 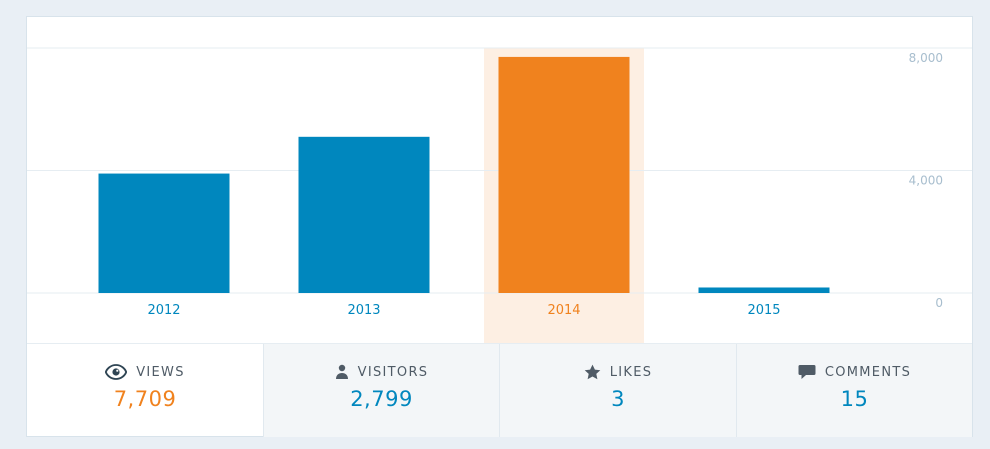 What do you see at coordinates (807, 372) in the screenshot?
I see `comment-icon` at bounding box center [807, 372].